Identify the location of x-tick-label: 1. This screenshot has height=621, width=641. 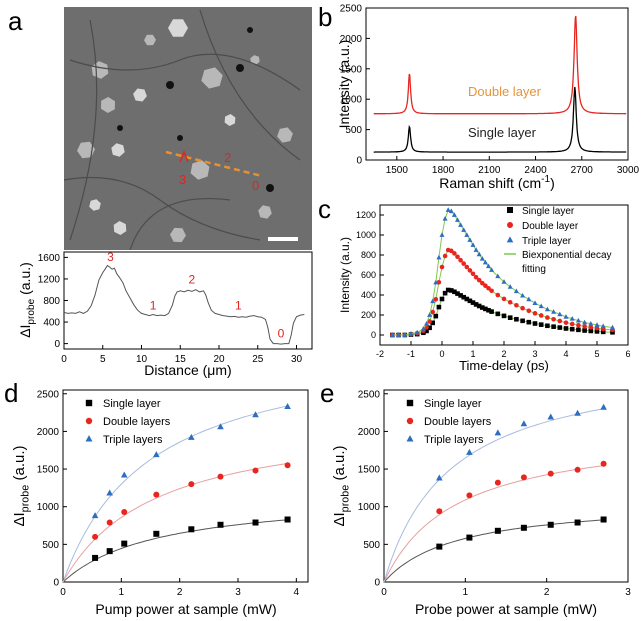
(122, 592).